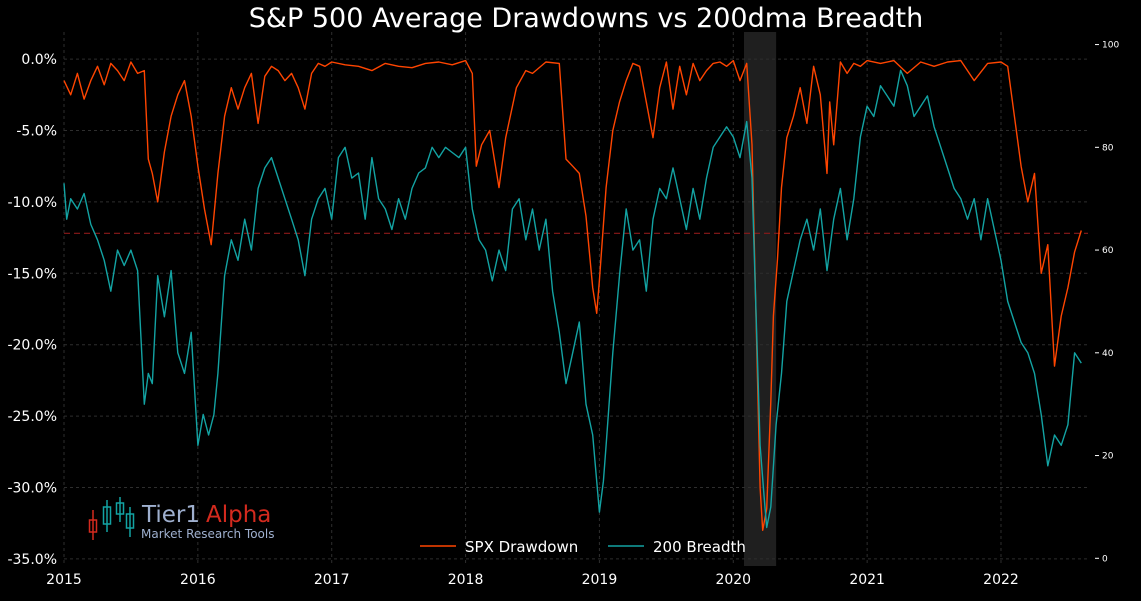  What do you see at coordinates (1107, 302) in the screenshot?
I see `y-axis-right: 0 20 40 60 80 100` at bounding box center [1107, 302].